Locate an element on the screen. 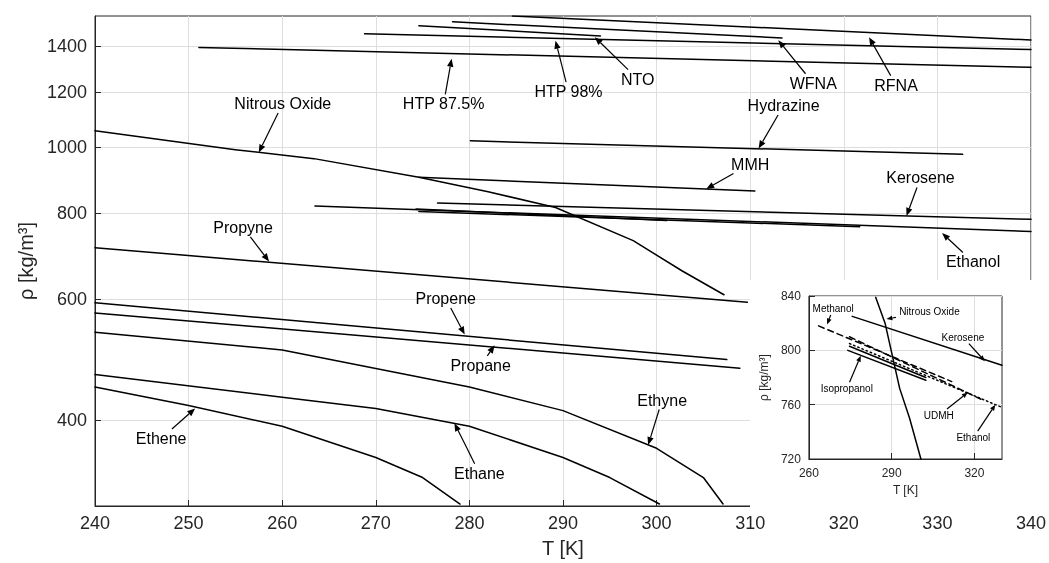 Image resolution: width=1049 pixels, height=563 pixels. x-tick-label: 310 is located at coordinates (750, 523).